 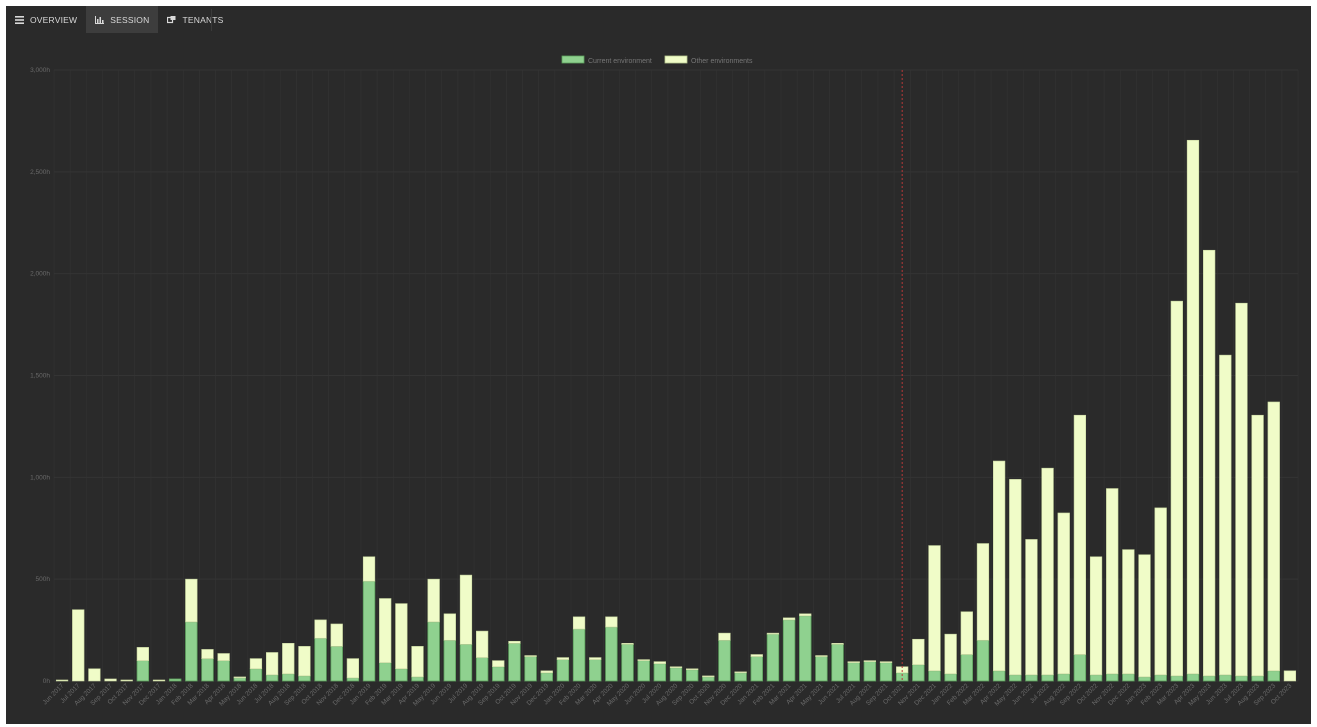 What do you see at coordinates (46, 19) in the screenshot?
I see `tab-overview: OVERVIEW` at bounding box center [46, 19].